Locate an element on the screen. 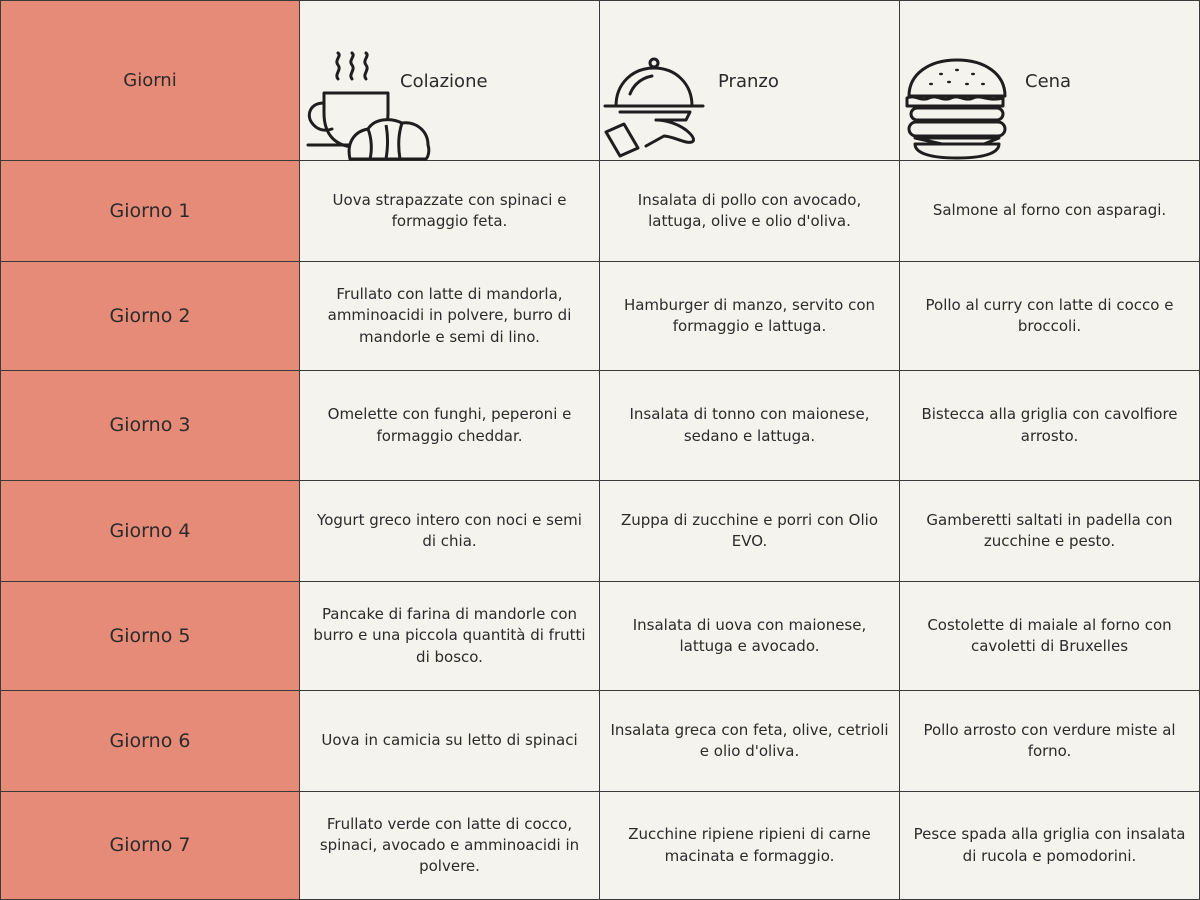  day-cell: Giorno 3 is located at coordinates (150, 426).